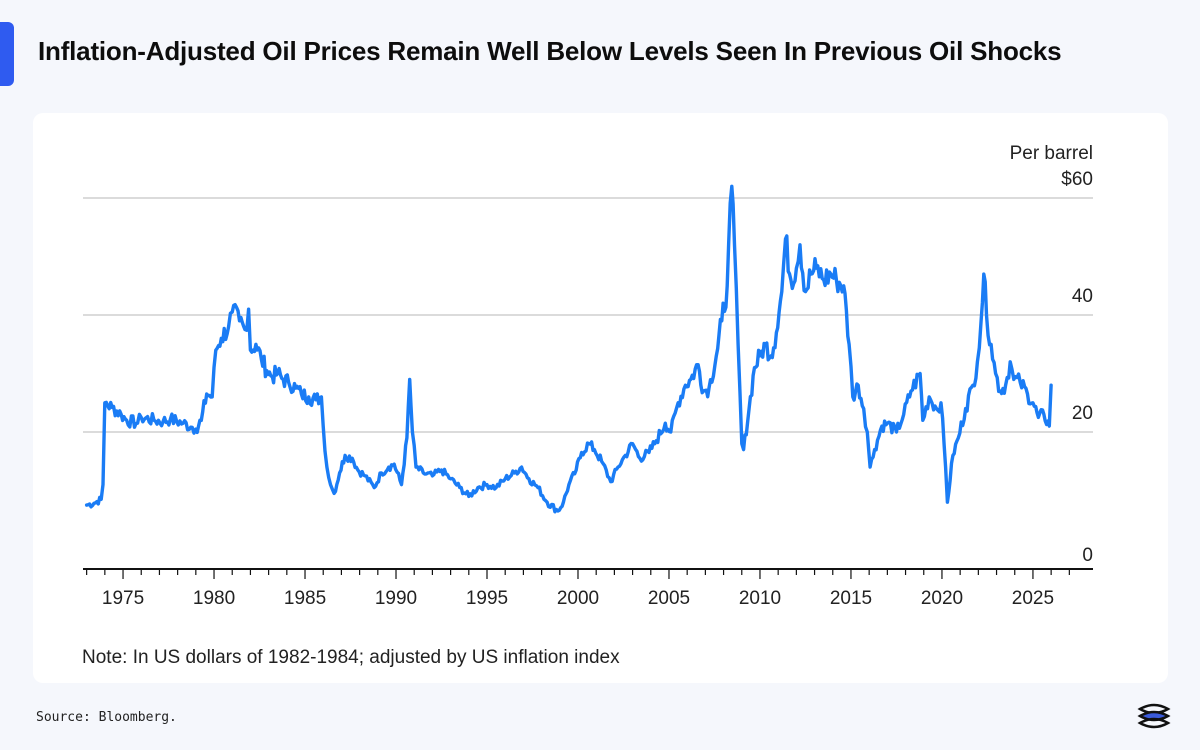 Image resolution: width=1200 pixels, height=750 pixels. Describe the element at coordinates (942, 598) in the screenshot. I see `x-tick-label: 2020` at that location.